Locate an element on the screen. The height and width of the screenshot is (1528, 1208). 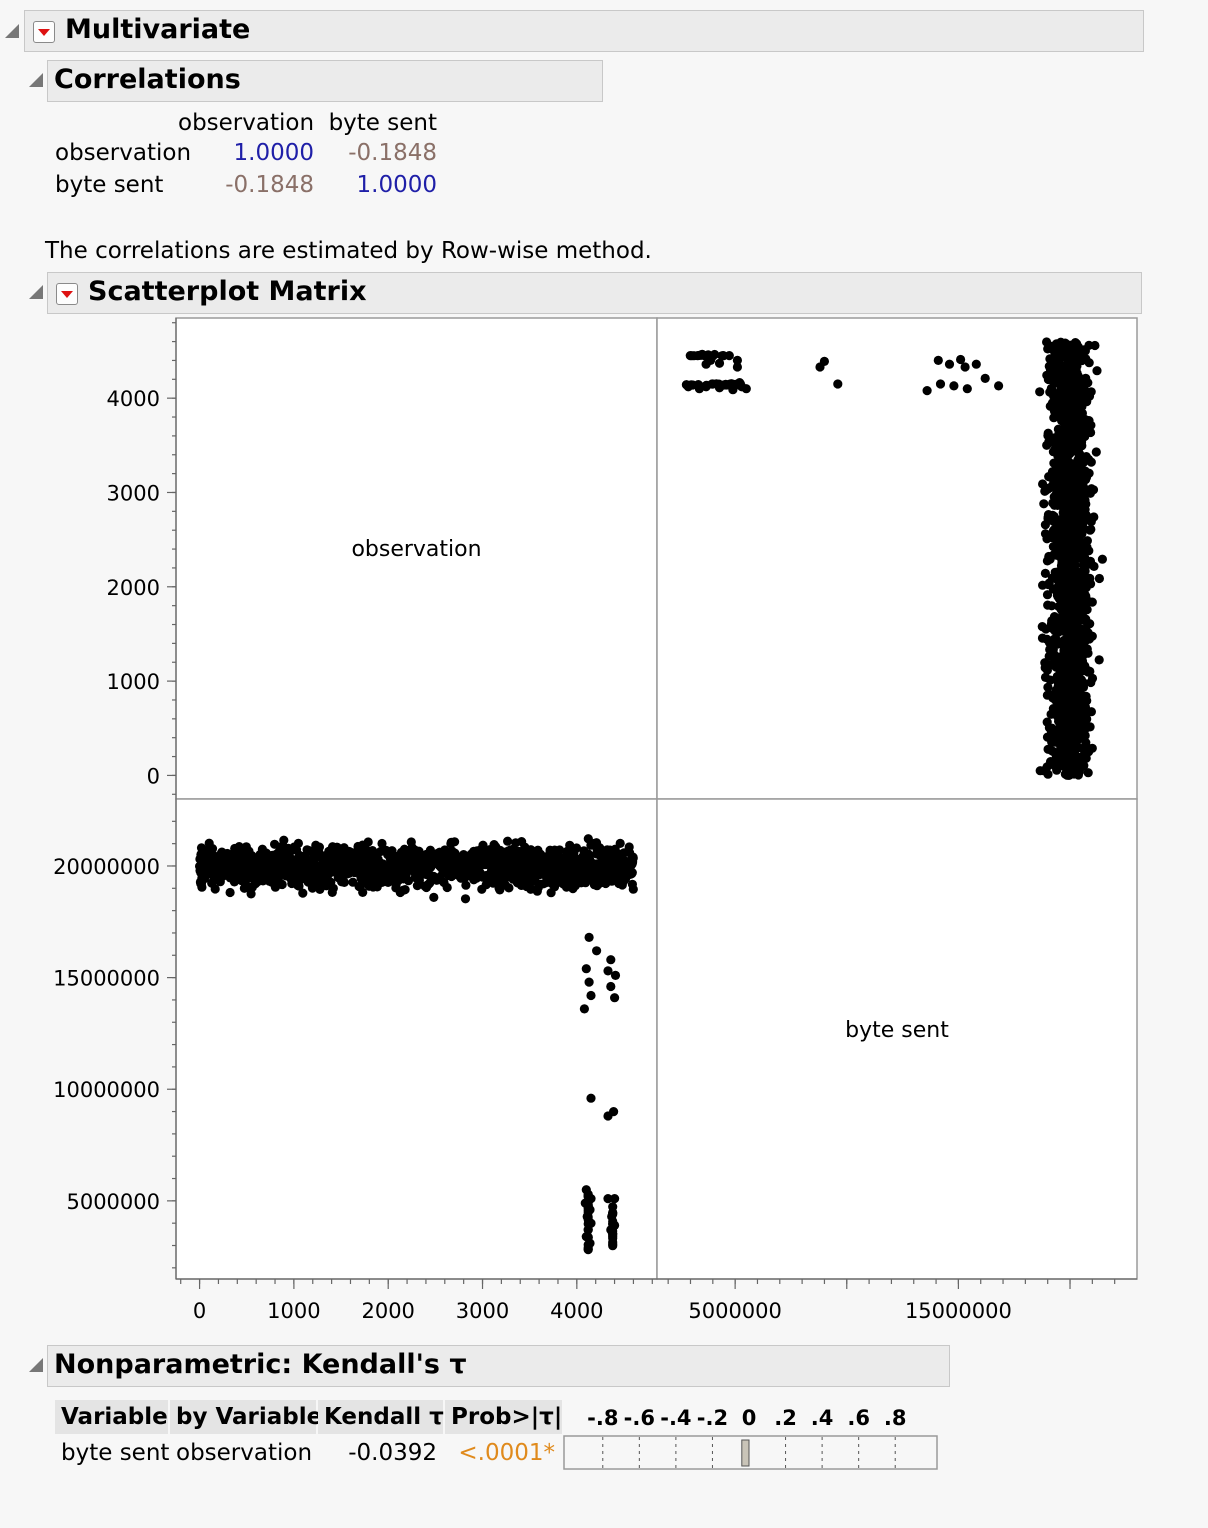
kendall-tau-bar is located at coordinates (745, 1453).